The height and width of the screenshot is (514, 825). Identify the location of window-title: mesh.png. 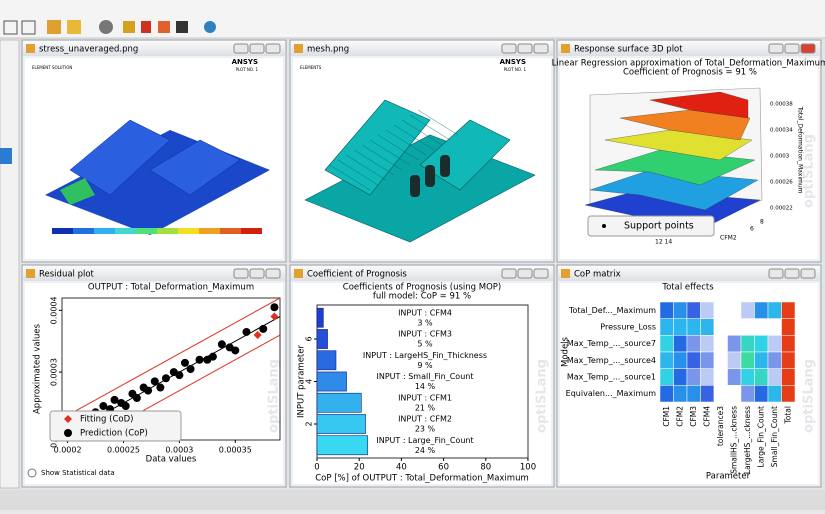
(328, 50).